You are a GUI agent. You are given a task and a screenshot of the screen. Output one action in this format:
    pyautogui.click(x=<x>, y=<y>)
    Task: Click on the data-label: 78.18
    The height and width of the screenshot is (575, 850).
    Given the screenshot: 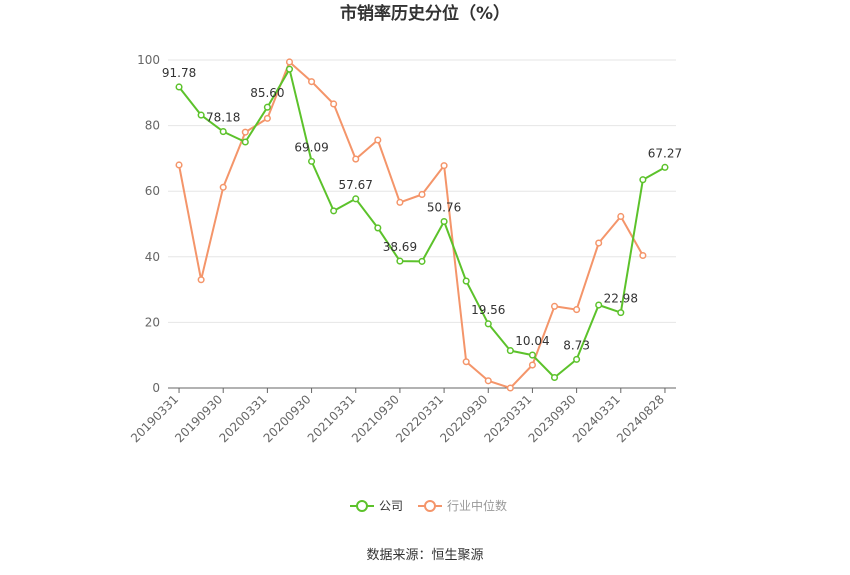 What is the action you would take?
    pyautogui.click(x=223, y=118)
    